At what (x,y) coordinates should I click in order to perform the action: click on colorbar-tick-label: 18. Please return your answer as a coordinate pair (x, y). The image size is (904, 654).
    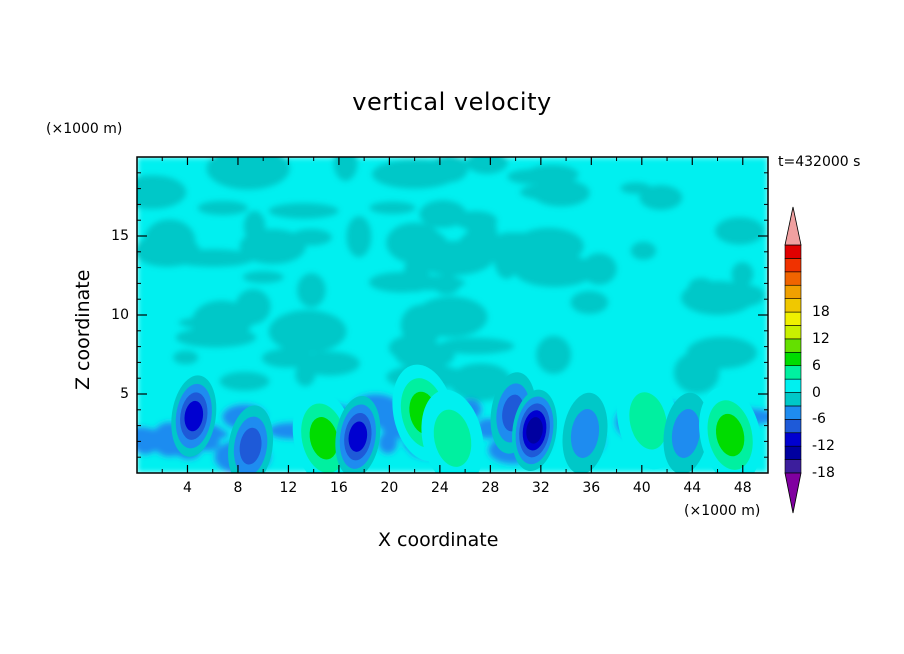
    Looking at the image, I should click on (821, 312).